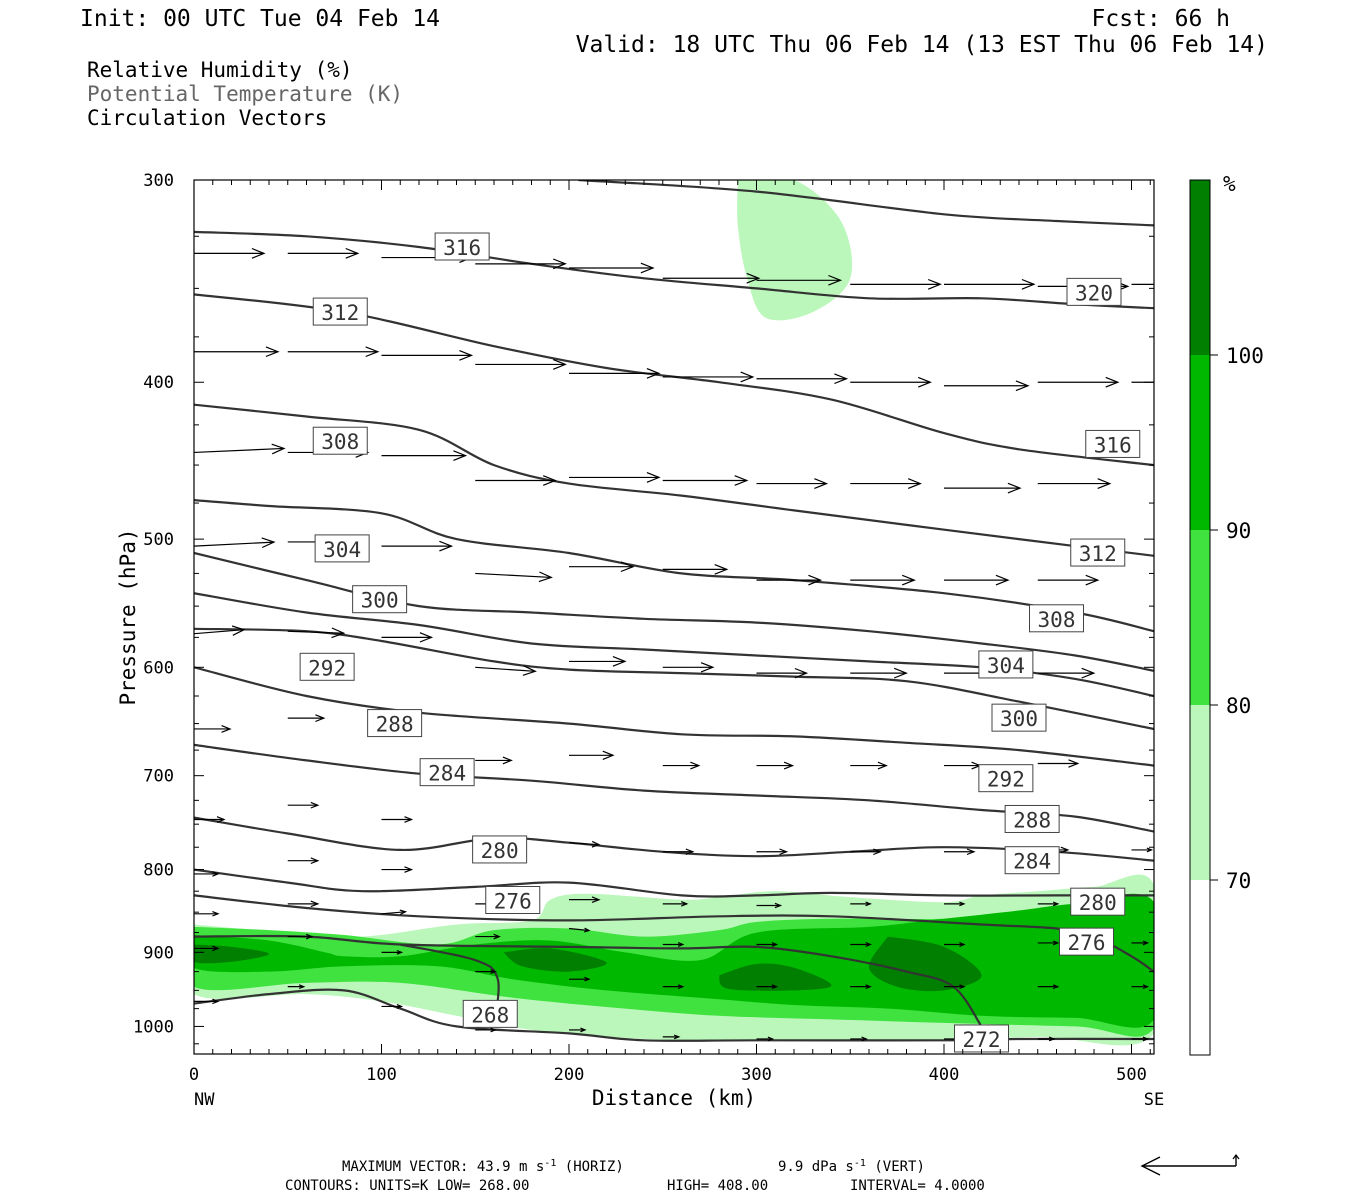  I want to click on y-tick-label: 1000, so click(153, 1027).